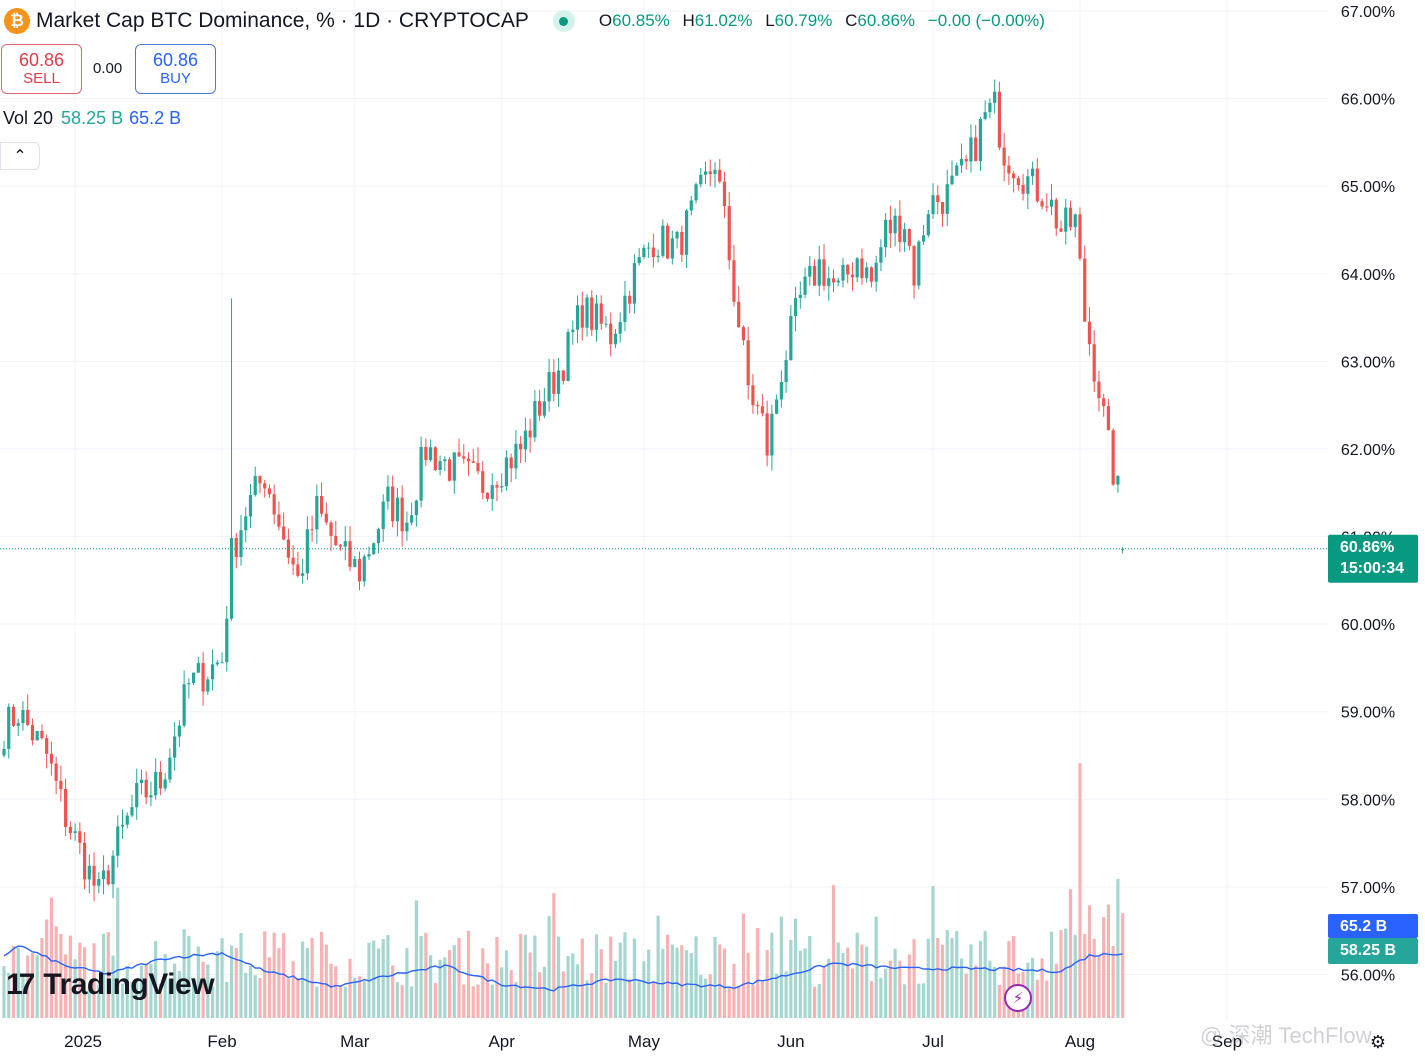 This screenshot has height=1061, width=1425. What do you see at coordinates (41, 69) in the screenshot?
I see `sell-button: 60.86 SELL` at bounding box center [41, 69].